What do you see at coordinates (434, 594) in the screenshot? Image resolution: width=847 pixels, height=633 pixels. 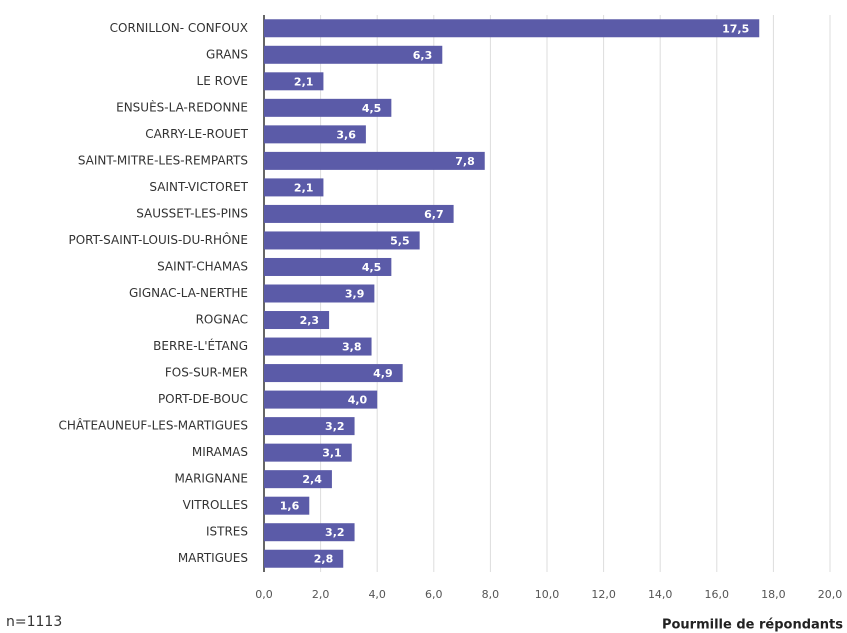 I see `x-tick-label: 6,0` at bounding box center [434, 594].